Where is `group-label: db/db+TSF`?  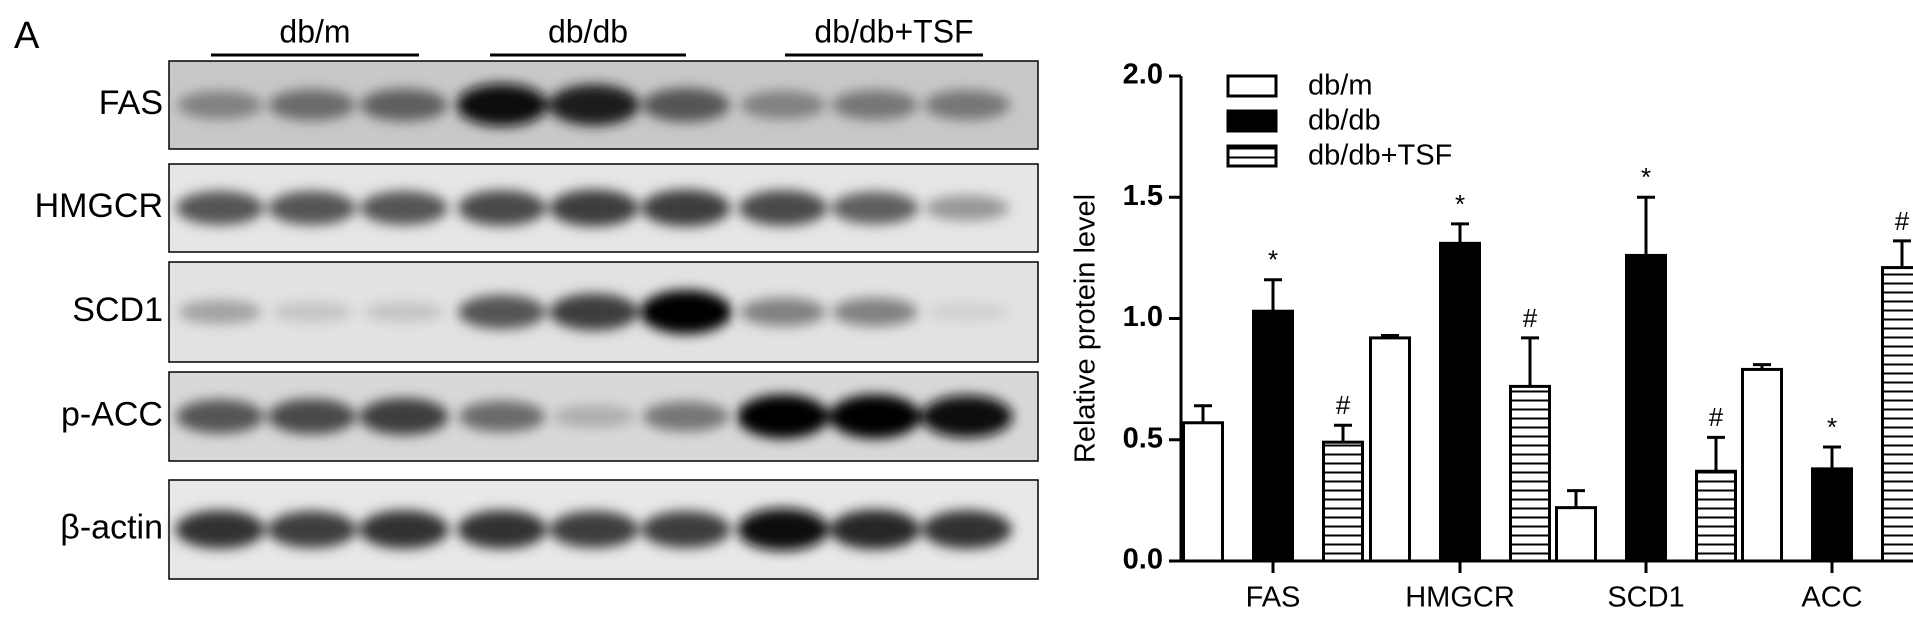 group-label: db/db+TSF is located at coordinates (893, 31).